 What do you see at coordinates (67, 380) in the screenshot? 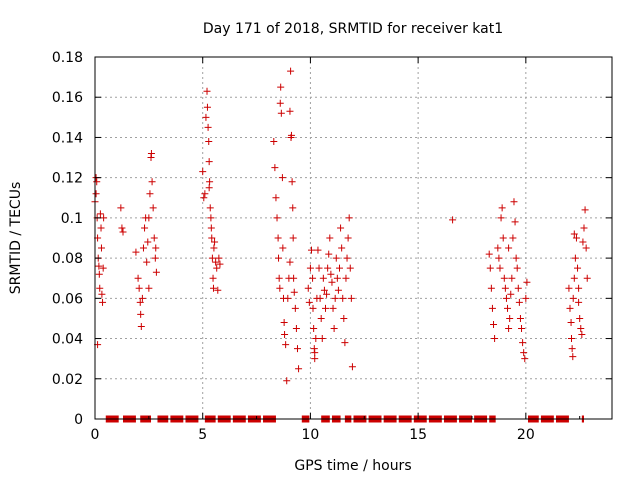
I see `y-tick-label: 0.02` at bounding box center [67, 380].